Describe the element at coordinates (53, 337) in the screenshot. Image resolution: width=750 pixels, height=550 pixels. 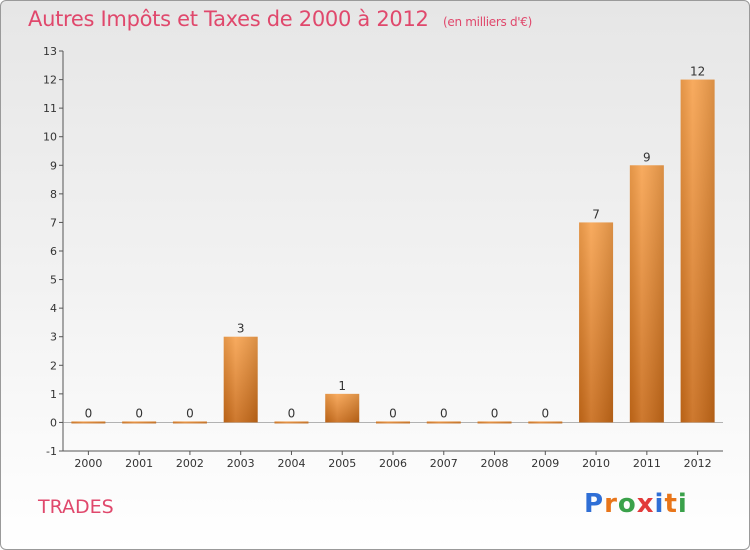
I see `y-tick-label: 3` at that location.